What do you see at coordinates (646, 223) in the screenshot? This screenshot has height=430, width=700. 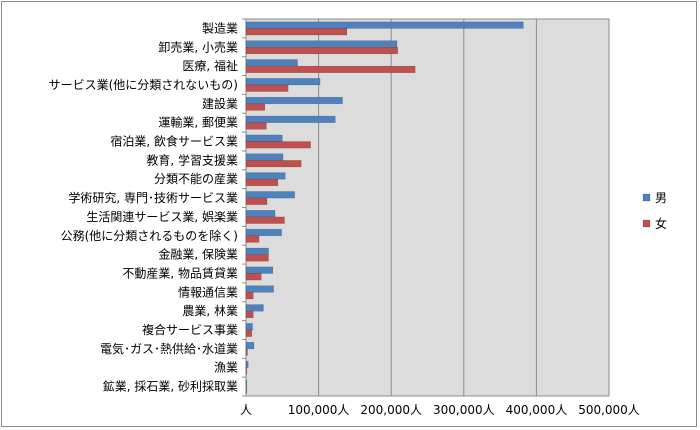 I see `legend-swatch-female` at bounding box center [646, 223].